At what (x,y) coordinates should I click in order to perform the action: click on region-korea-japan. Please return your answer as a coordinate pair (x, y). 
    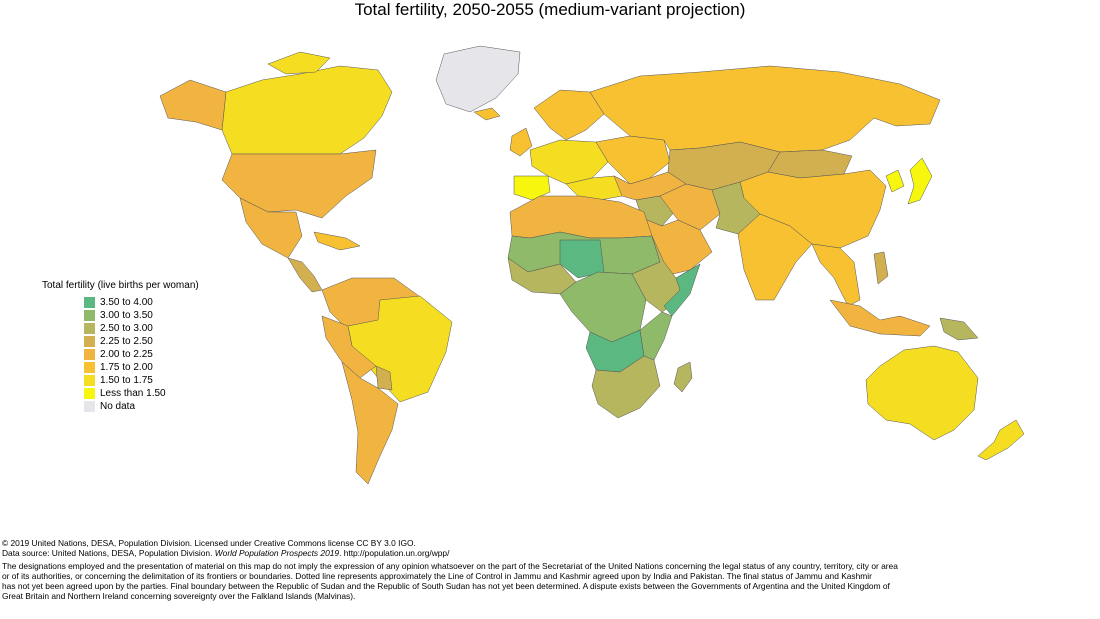
    Looking at the image, I should click on (909, 181).